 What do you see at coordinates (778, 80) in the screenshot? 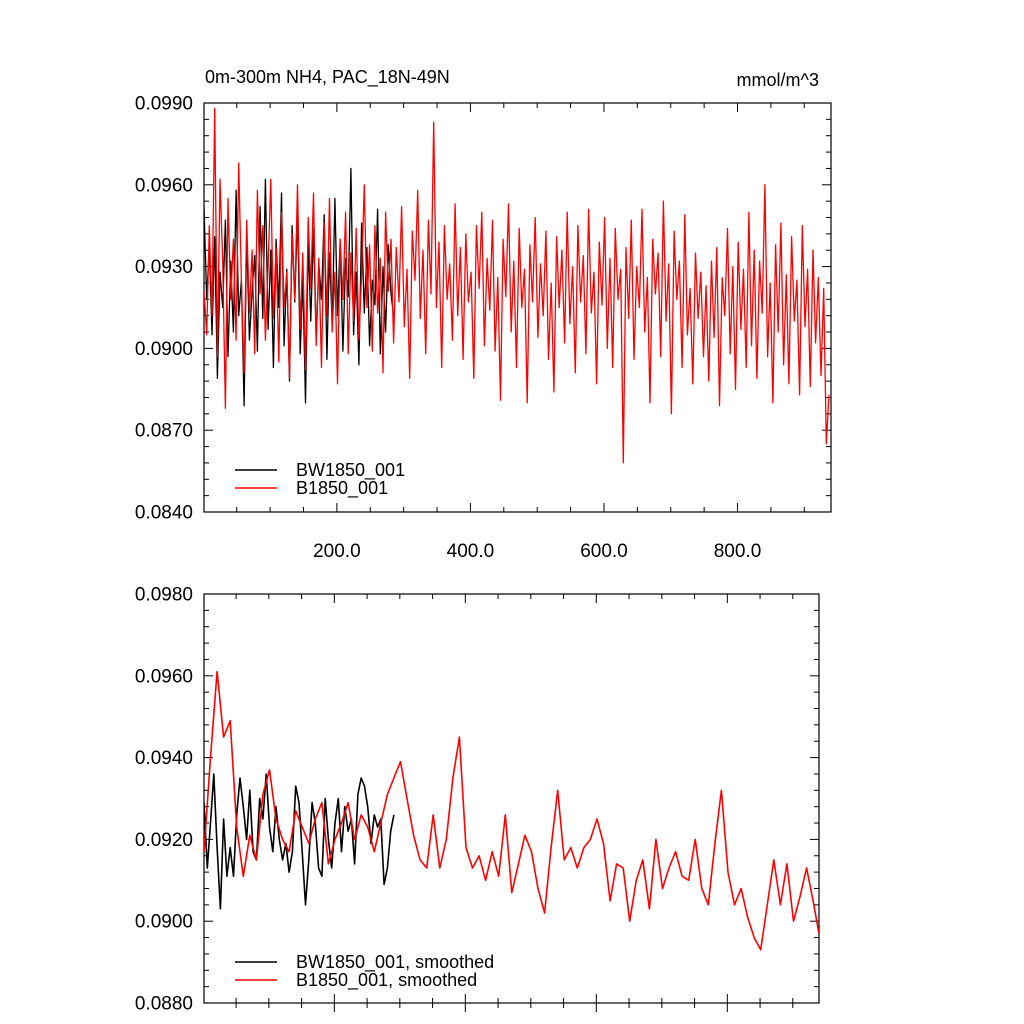
I see `units-label: mmol/m^3` at bounding box center [778, 80].